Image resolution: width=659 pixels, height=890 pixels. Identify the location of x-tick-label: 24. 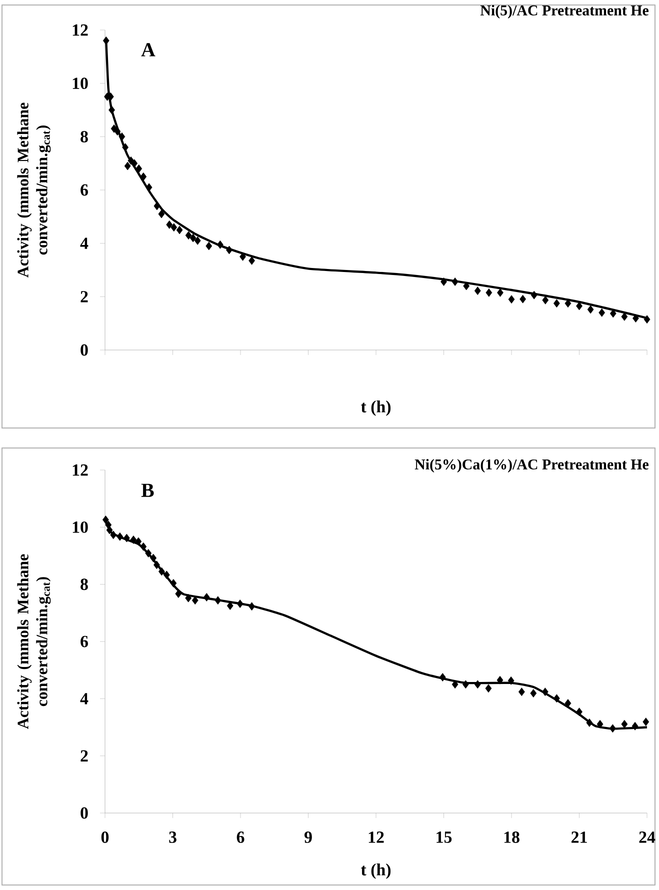
(647, 837).